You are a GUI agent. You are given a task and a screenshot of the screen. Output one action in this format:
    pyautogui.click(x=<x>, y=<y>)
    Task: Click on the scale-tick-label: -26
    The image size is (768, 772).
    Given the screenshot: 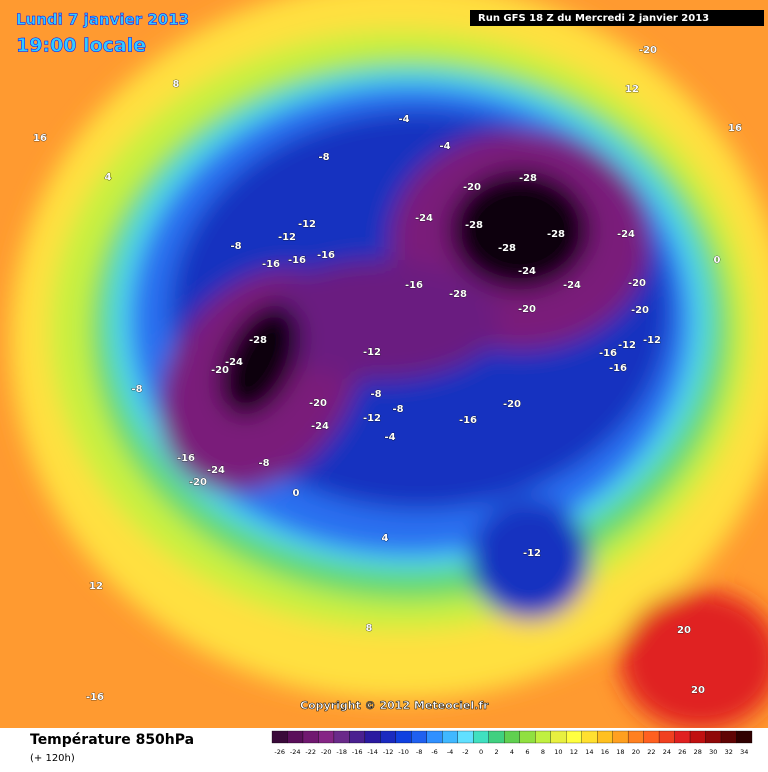 What is the action you would take?
    pyautogui.click(x=279, y=752)
    